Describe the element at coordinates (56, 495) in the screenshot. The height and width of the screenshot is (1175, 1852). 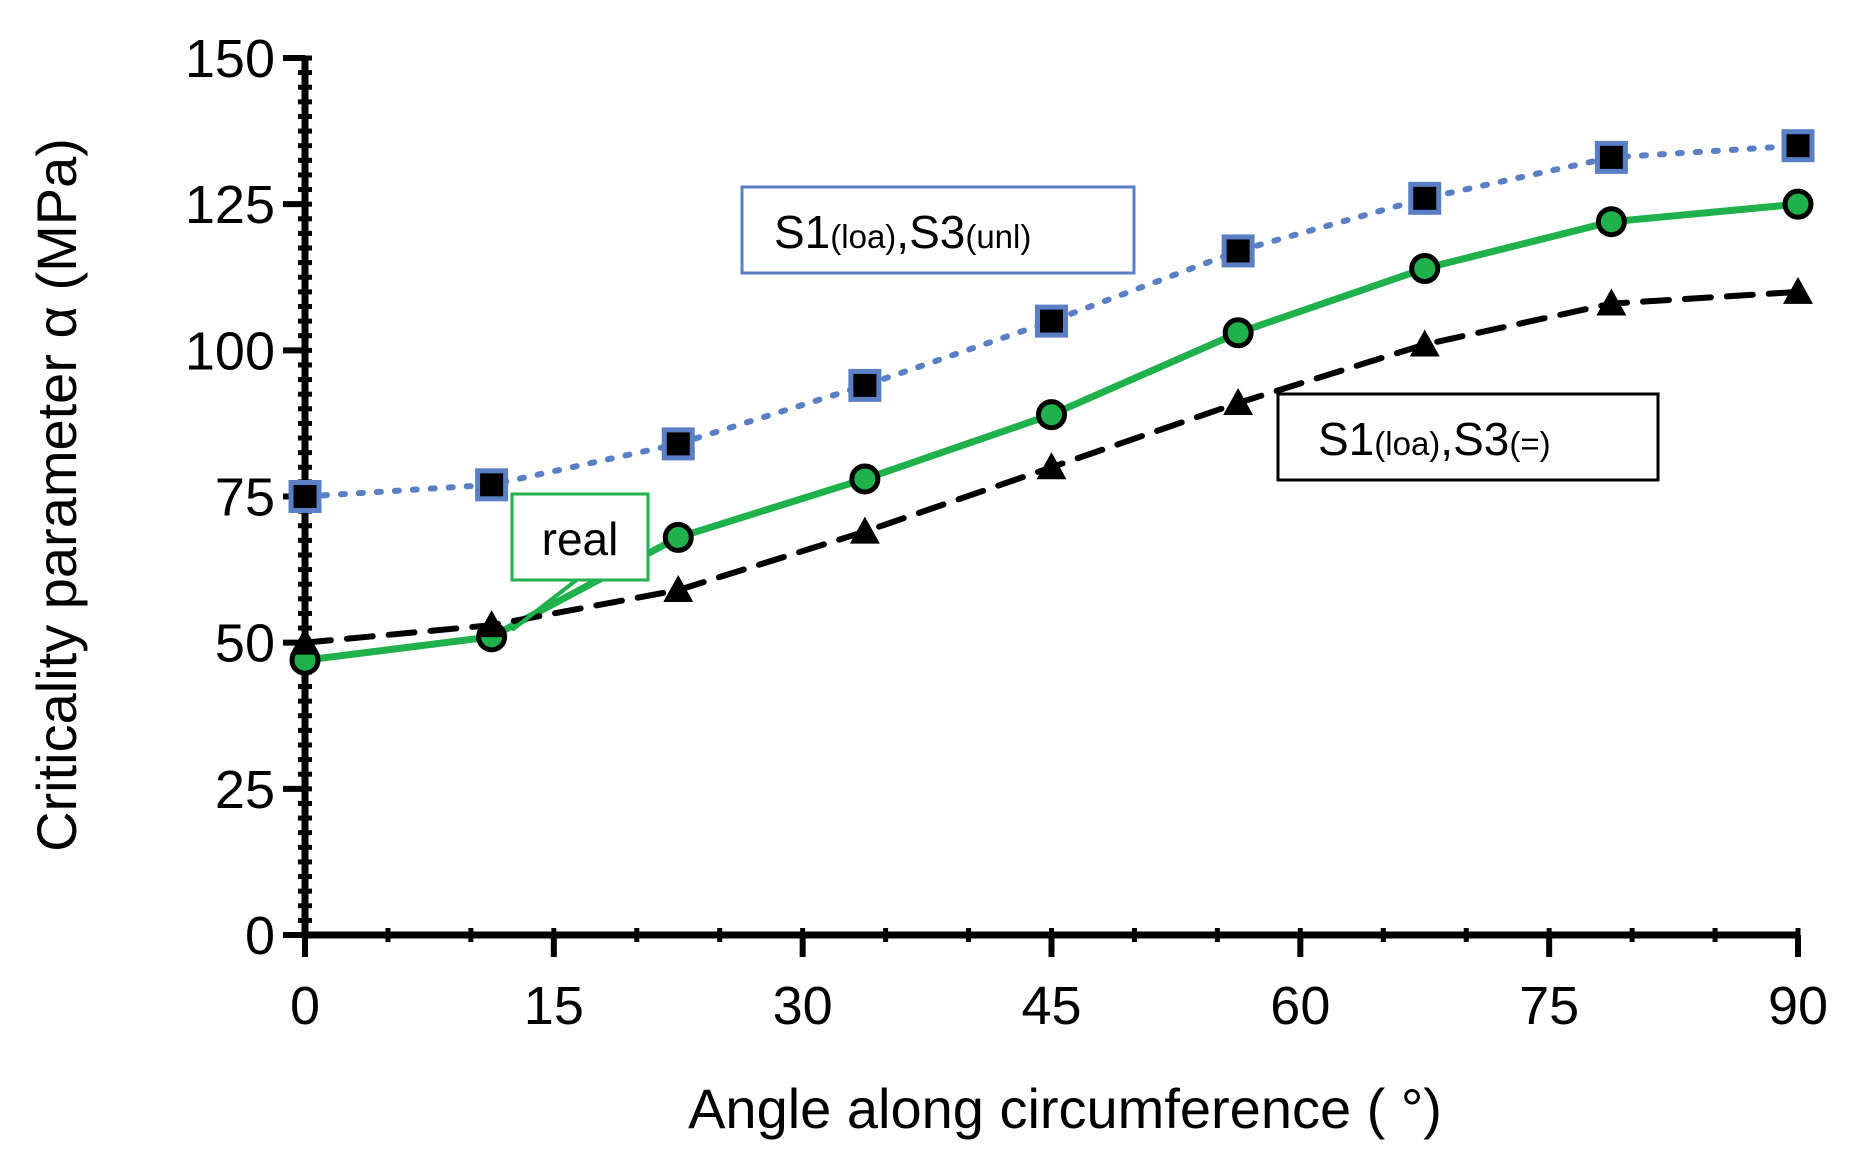
I see `y-axis-title: Criticality parameter α (MPa)` at that location.